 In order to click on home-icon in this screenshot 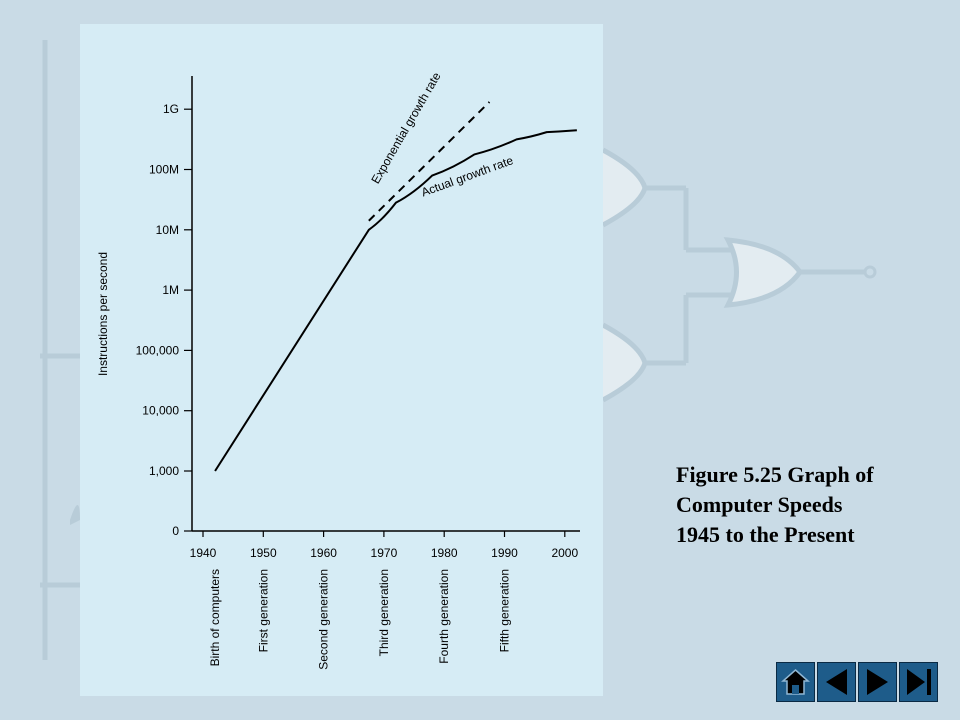, I will do `click(795, 682)`.